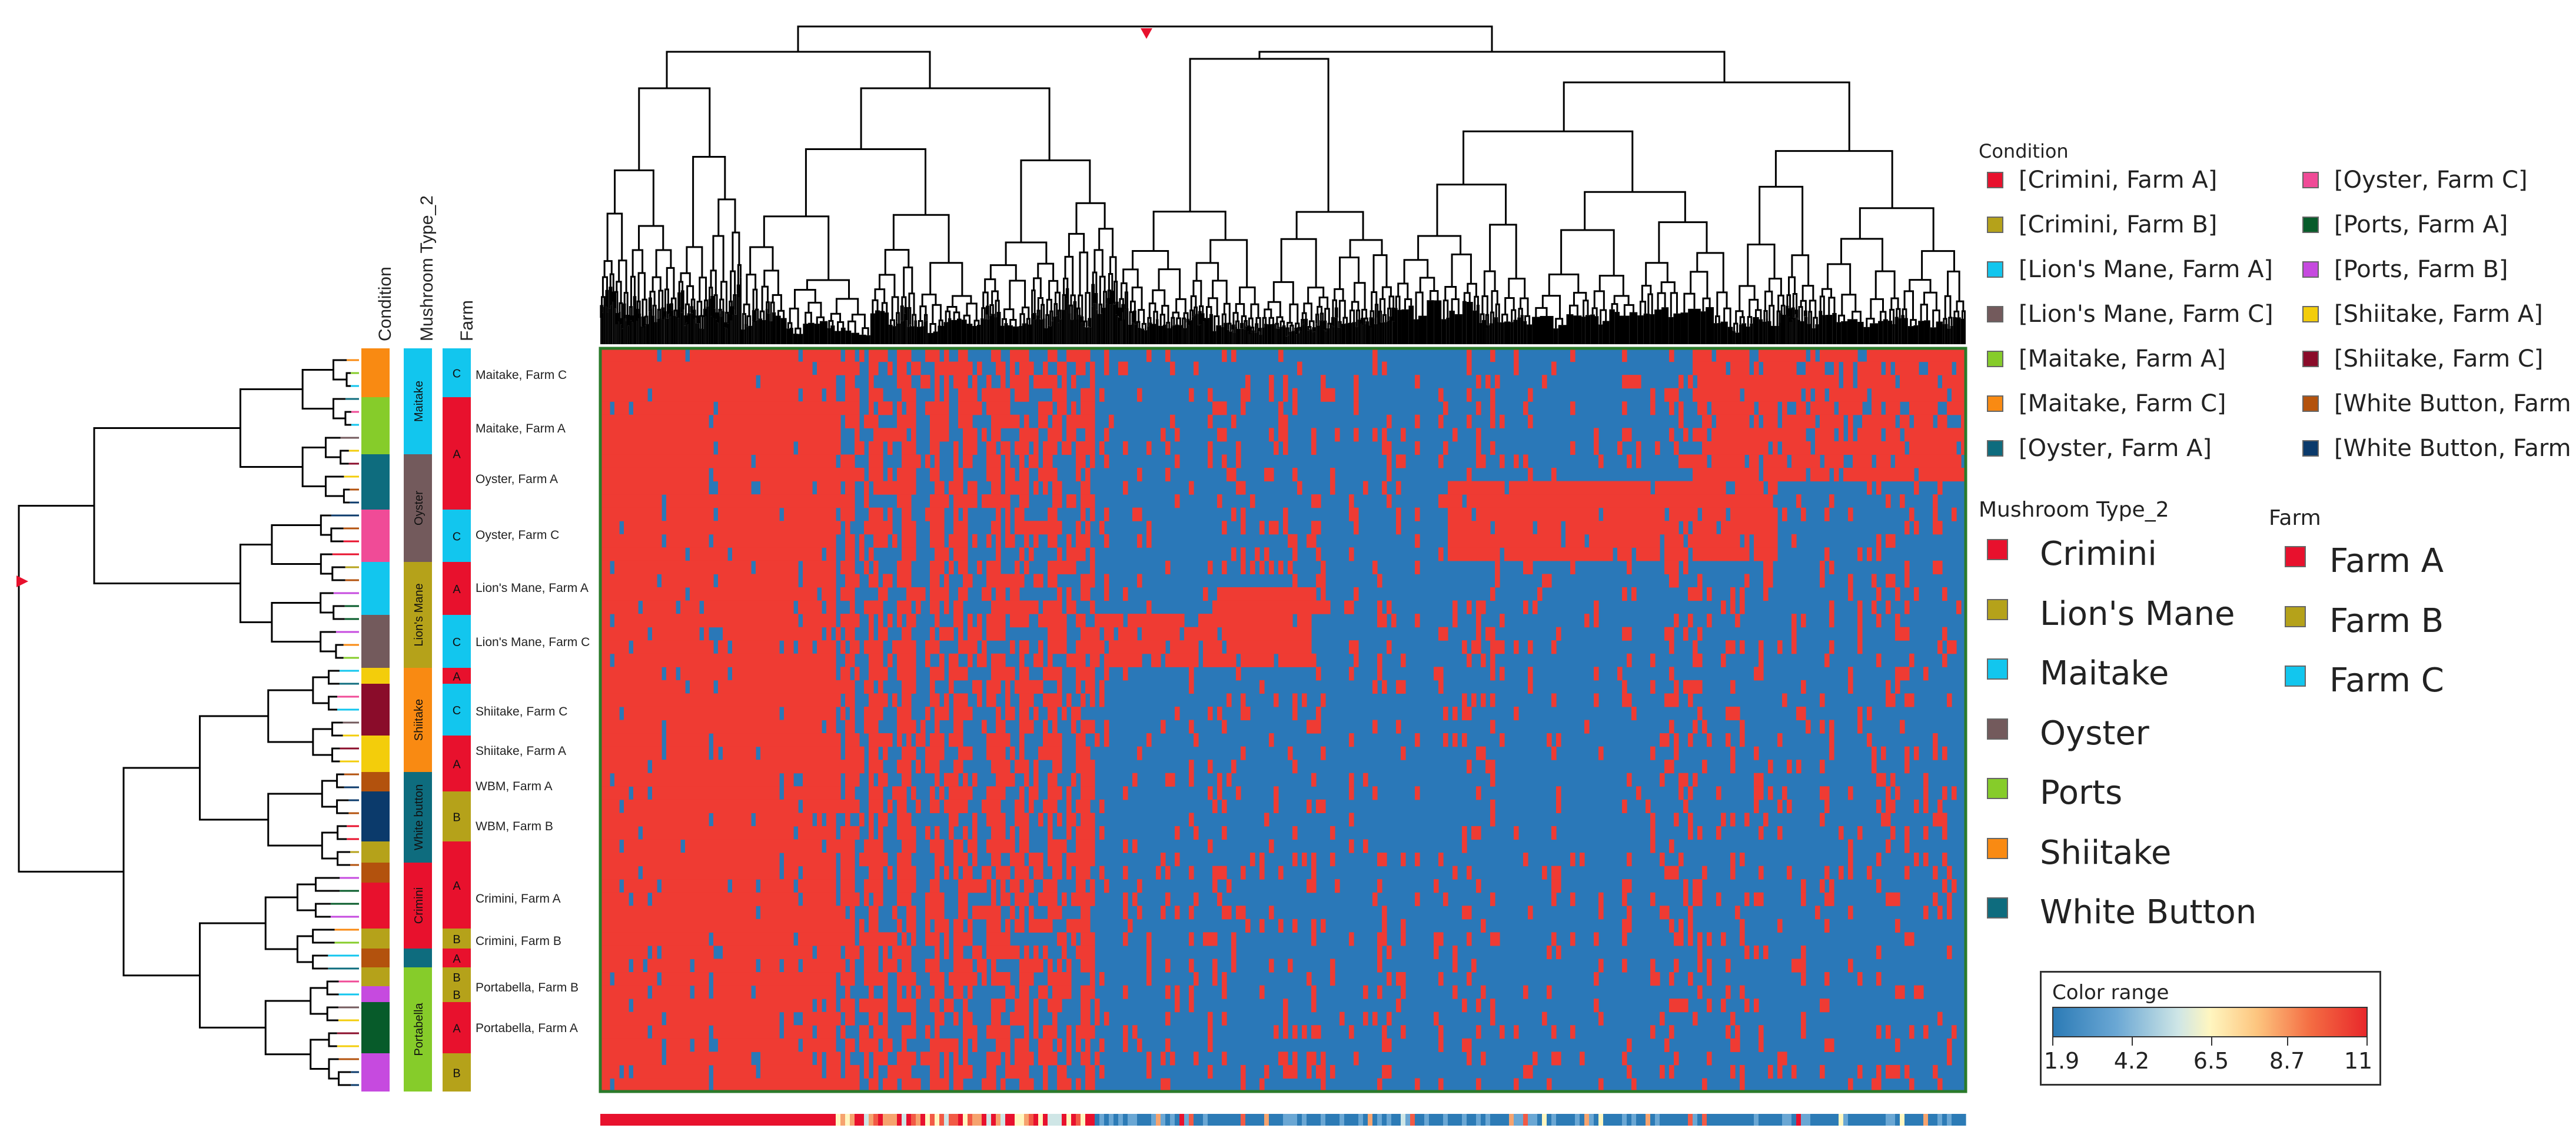 This screenshot has height=1148, width=2576. What do you see at coordinates (375, 782) in the screenshot?
I see `condition-cell` at bounding box center [375, 782].